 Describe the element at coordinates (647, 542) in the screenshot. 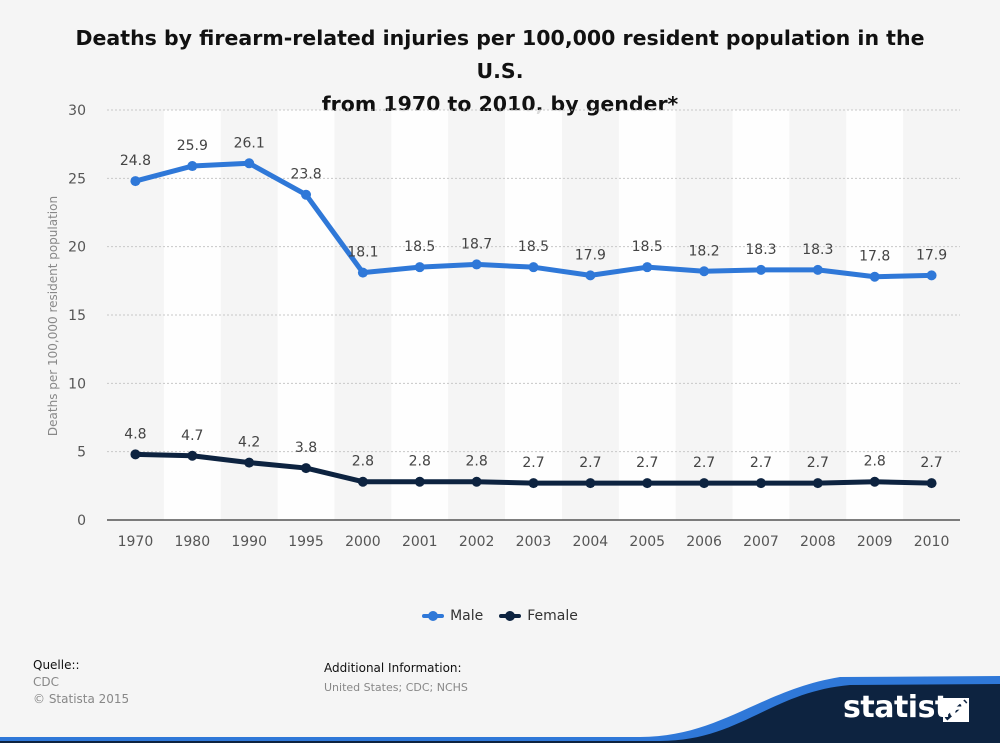

I see `x-tick-label: 2005` at that location.